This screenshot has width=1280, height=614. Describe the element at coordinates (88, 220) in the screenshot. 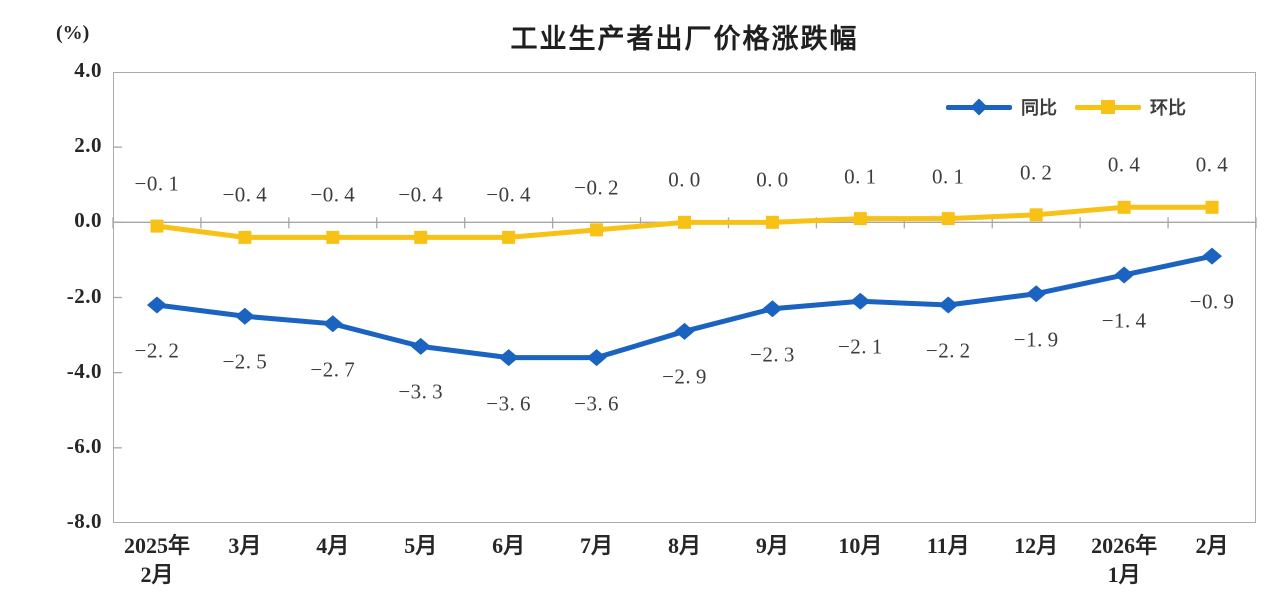

I see `y-tick-label: 0.0` at that location.